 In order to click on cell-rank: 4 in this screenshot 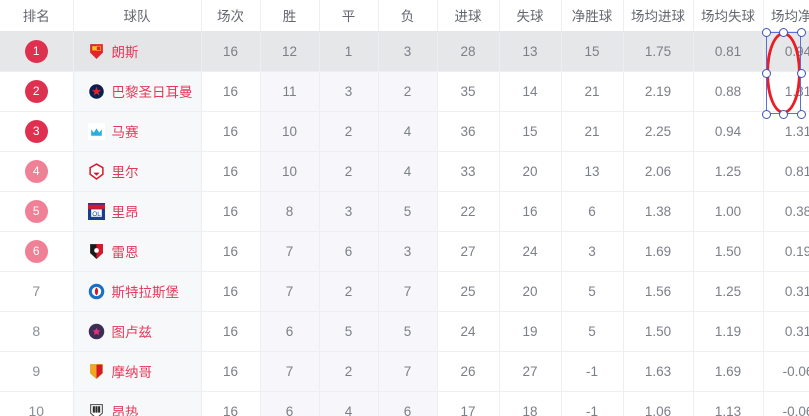, I will do `click(37, 171)`.